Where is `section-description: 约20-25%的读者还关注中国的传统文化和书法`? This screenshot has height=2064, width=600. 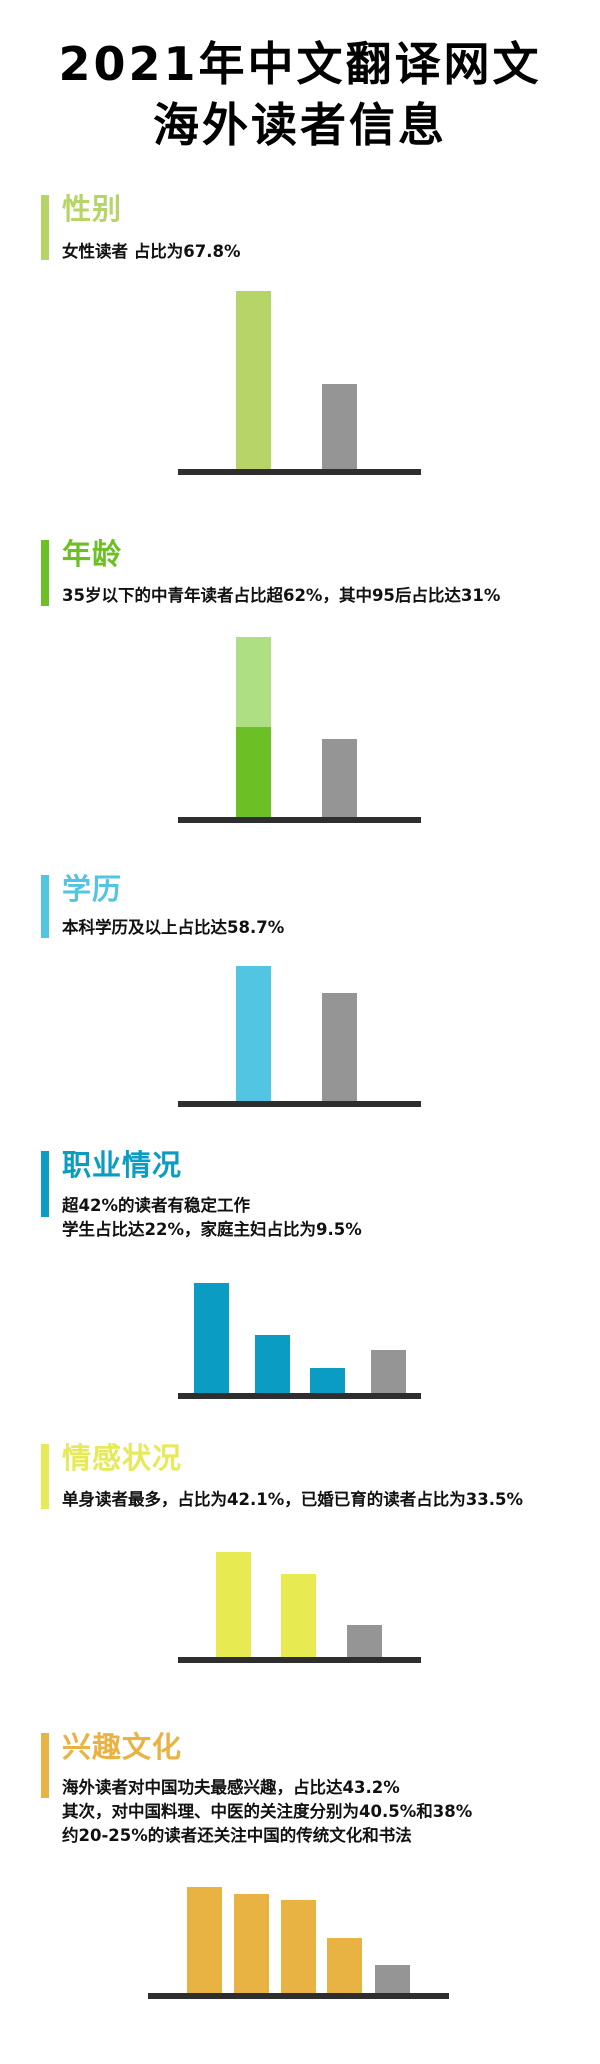
section-description: 约20-25%的读者还关注中国的传统文化和书法 is located at coordinates (237, 1835).